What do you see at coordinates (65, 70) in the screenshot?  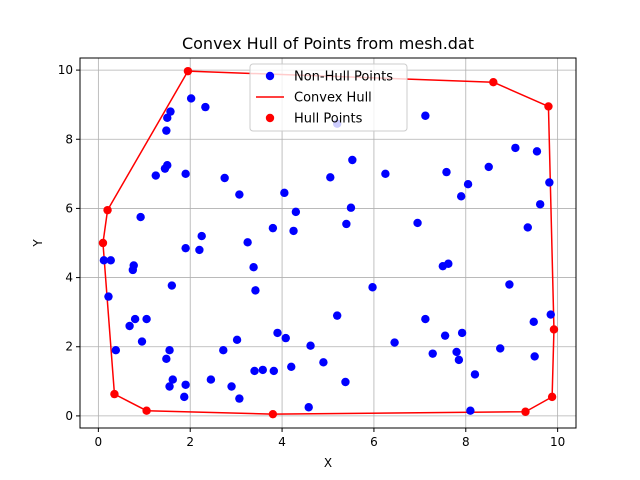 I see `y-tick-label: 10` at bounding box center [65, 70].